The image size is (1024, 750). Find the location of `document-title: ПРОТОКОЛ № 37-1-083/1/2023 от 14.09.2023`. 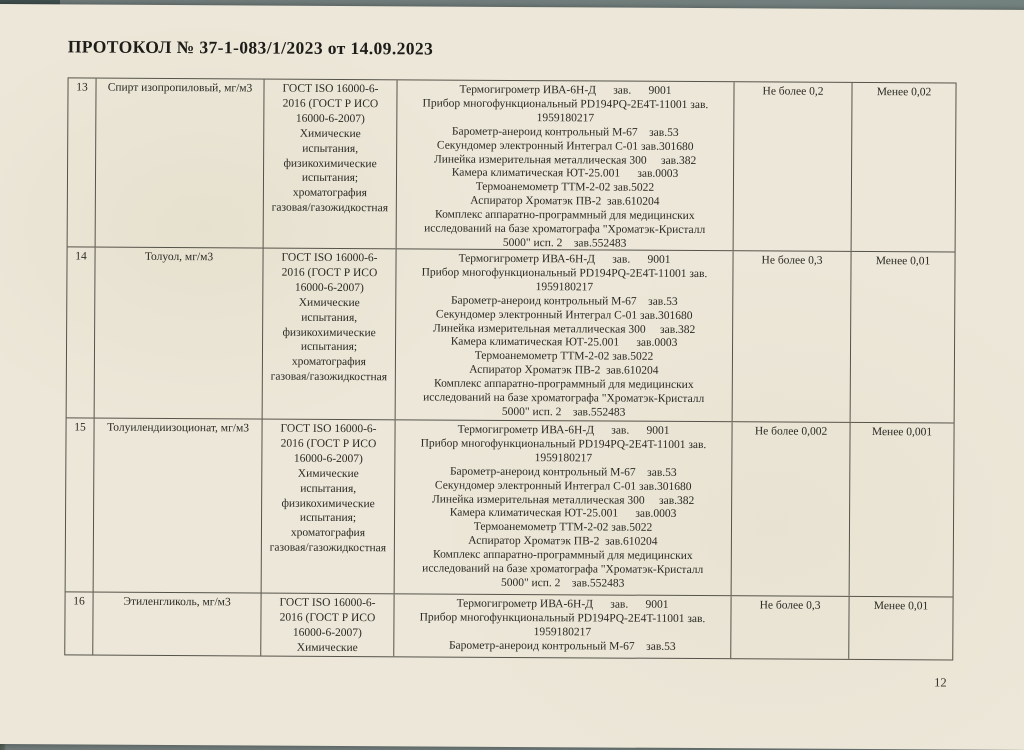

document-title: ПРОТОКОЛ № 37-1-083/1/2023 от 14.09.2023 is located at coordinates (250, 47).